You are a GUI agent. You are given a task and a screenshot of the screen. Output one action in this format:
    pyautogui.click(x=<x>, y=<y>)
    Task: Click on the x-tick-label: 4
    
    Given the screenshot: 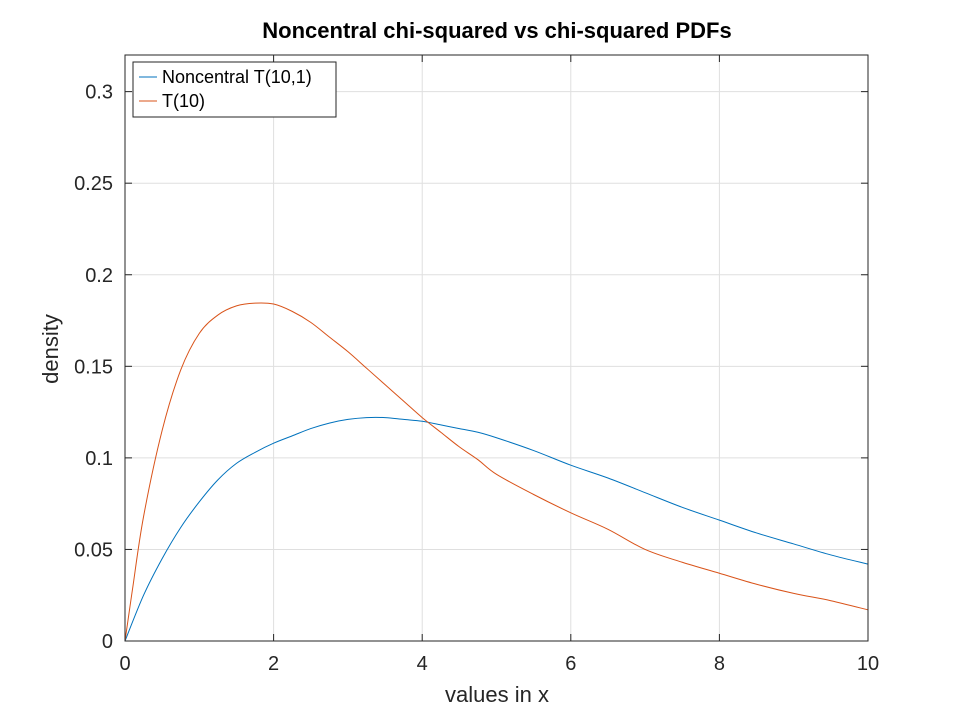 What is the action you would take?
    pyautogui.click(x=422, y=664)
    